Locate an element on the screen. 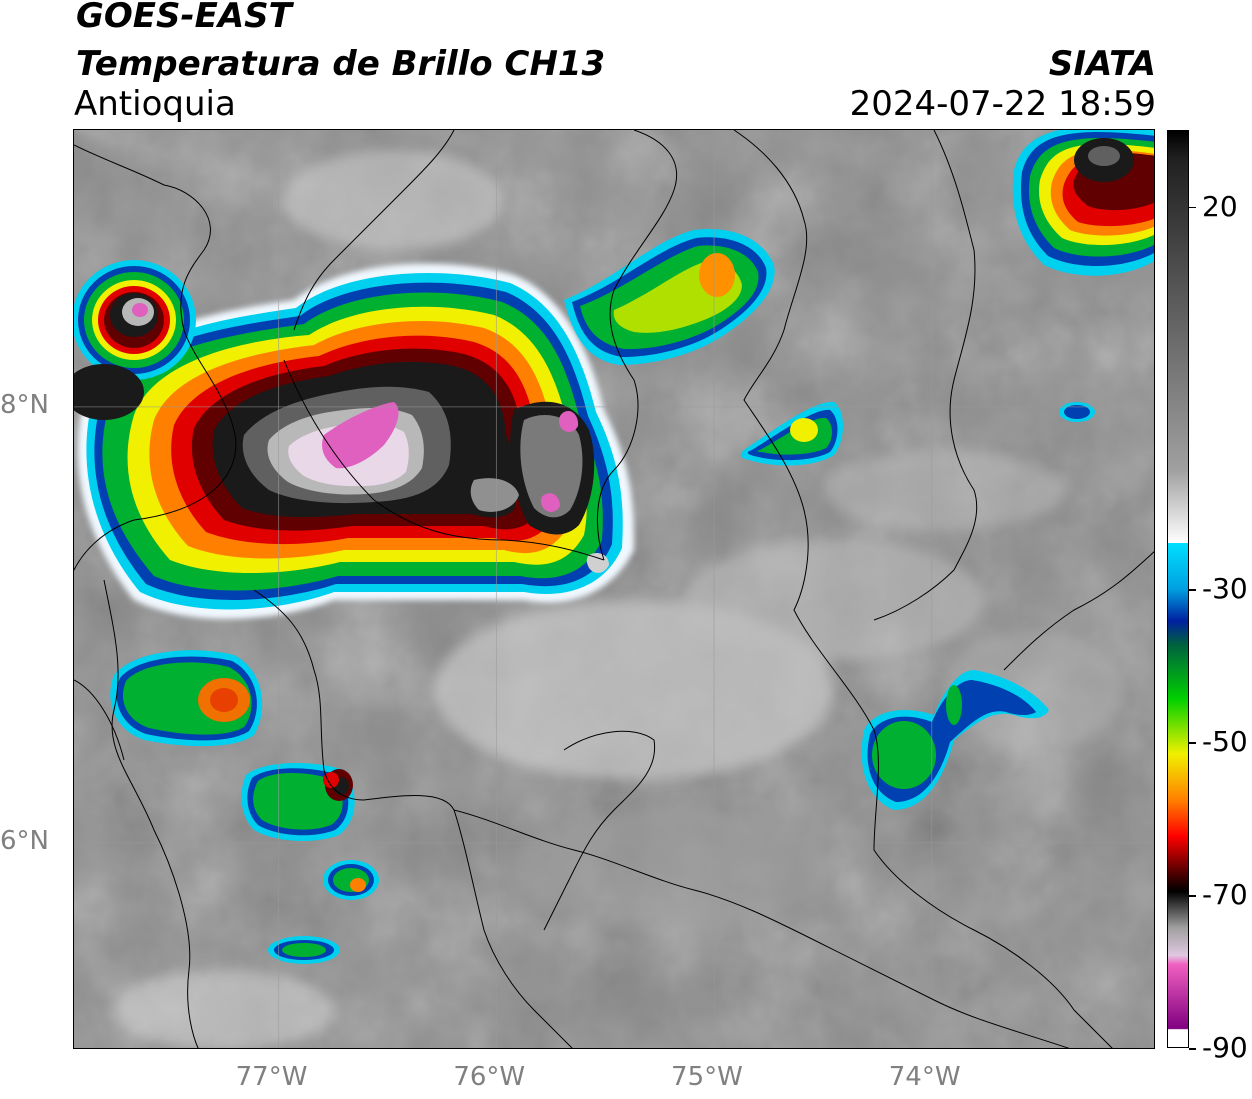 The height and width of the screenshot is (1099, 1252). convective-cell-southwest is located at coordinates (298, 802).